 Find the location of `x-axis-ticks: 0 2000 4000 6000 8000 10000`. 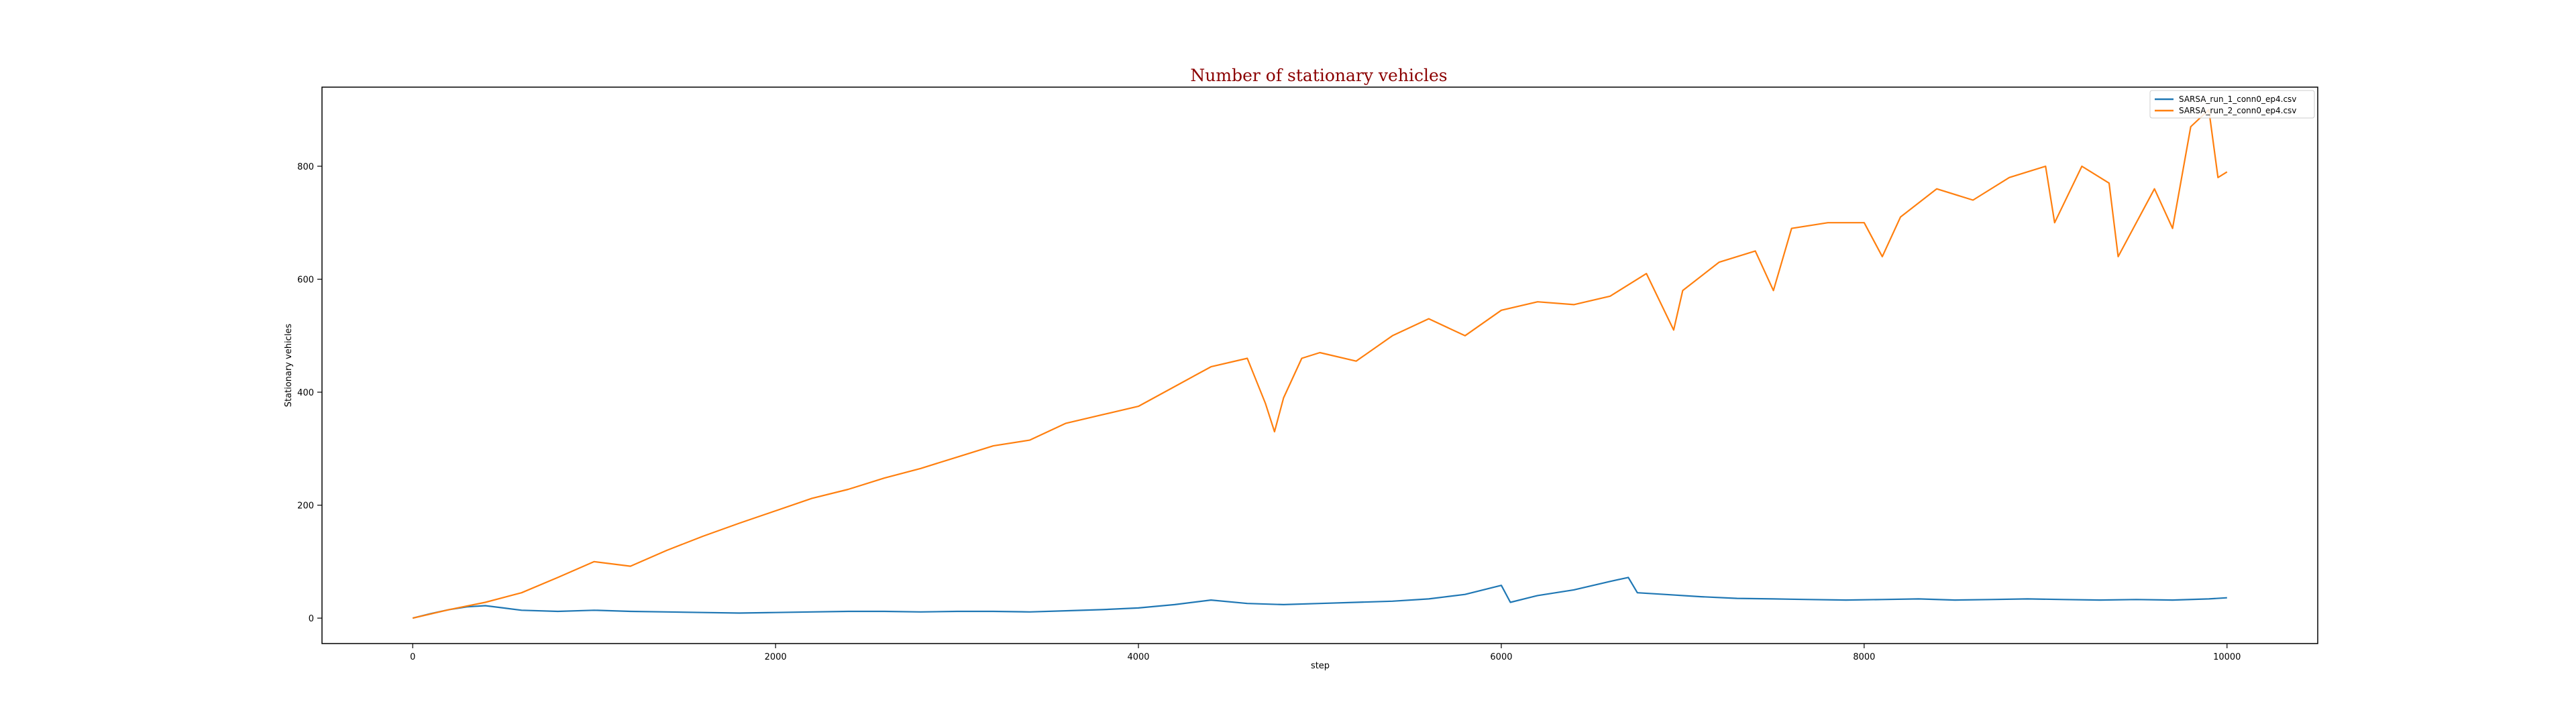

x-axis-ticks: 0 2000 4000 6000 8000 10000 is located at coordinates (1325, 653).